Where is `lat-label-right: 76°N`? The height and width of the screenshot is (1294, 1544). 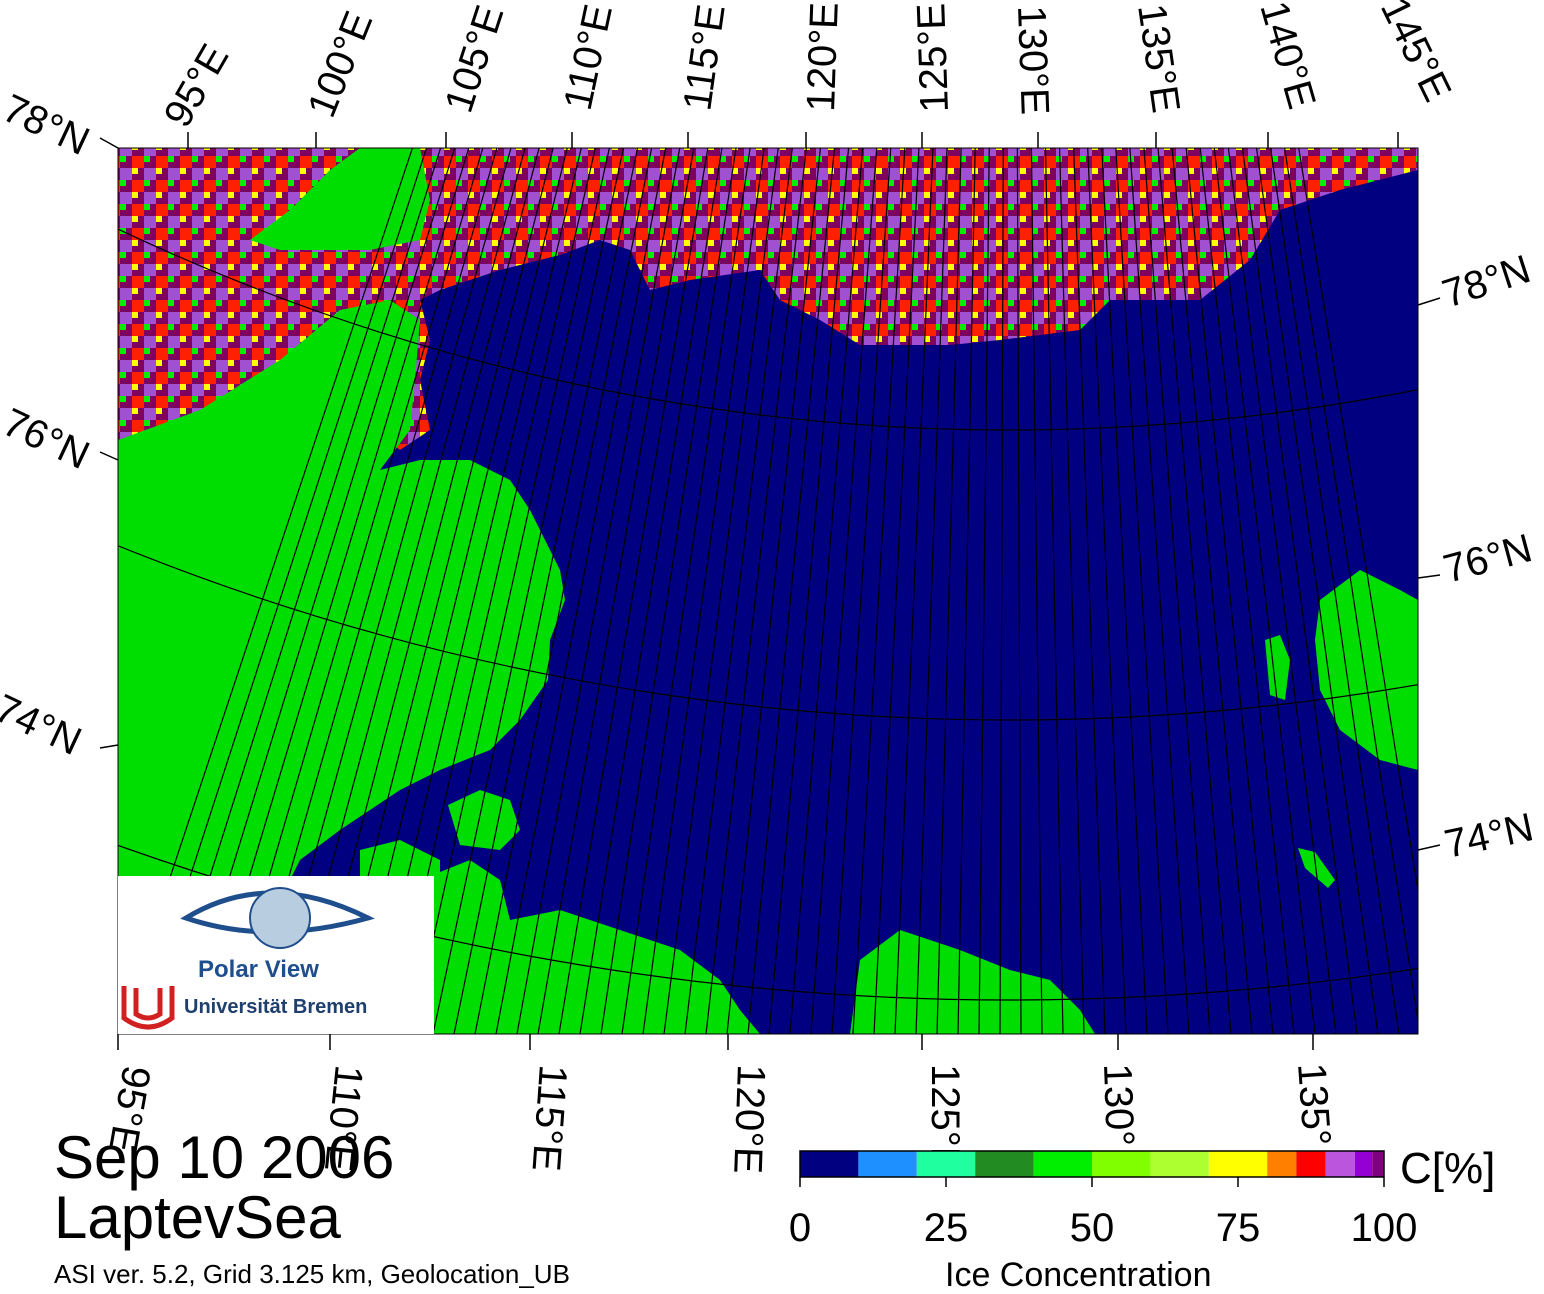 lat-label-right: 76°N is located at coordinates (1488, 559).